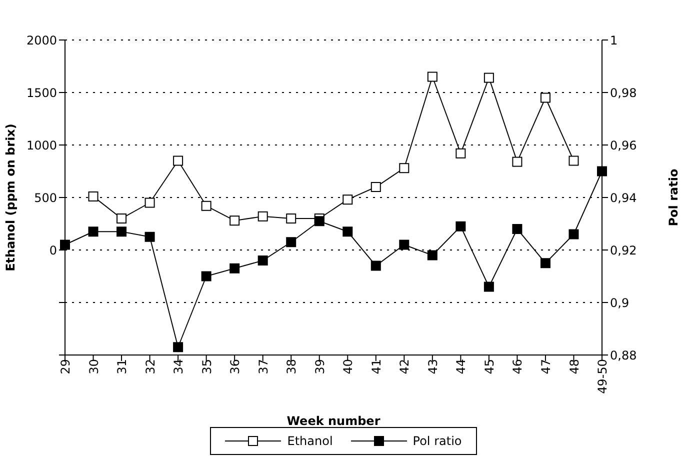 The height and width of the screenshot is (459, 687). Describe the element at coordinates (437, 441) in the screenshot. I see `legend-label: Pol ratio` at that location.